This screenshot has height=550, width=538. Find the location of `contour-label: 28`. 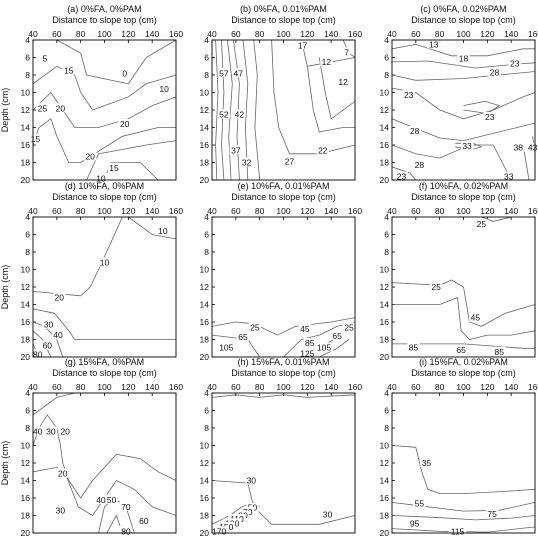

contour-label: 28 is located at coordinates (415, 131).